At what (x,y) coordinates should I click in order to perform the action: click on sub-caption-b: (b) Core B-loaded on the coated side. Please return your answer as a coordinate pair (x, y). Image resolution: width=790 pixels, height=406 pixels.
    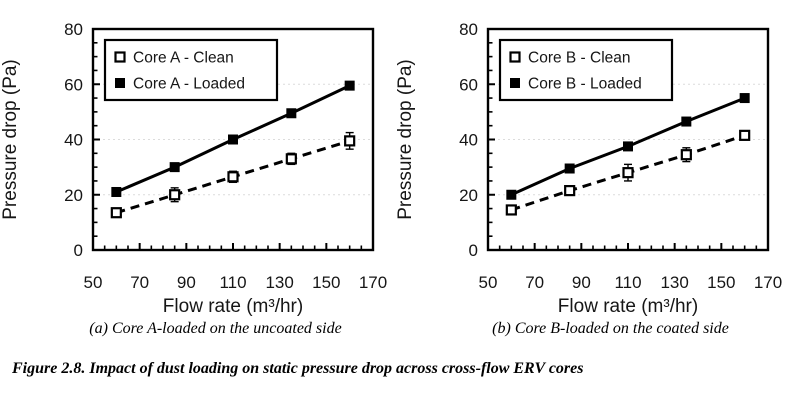
    Looking at the image, I should click on (610, 328).